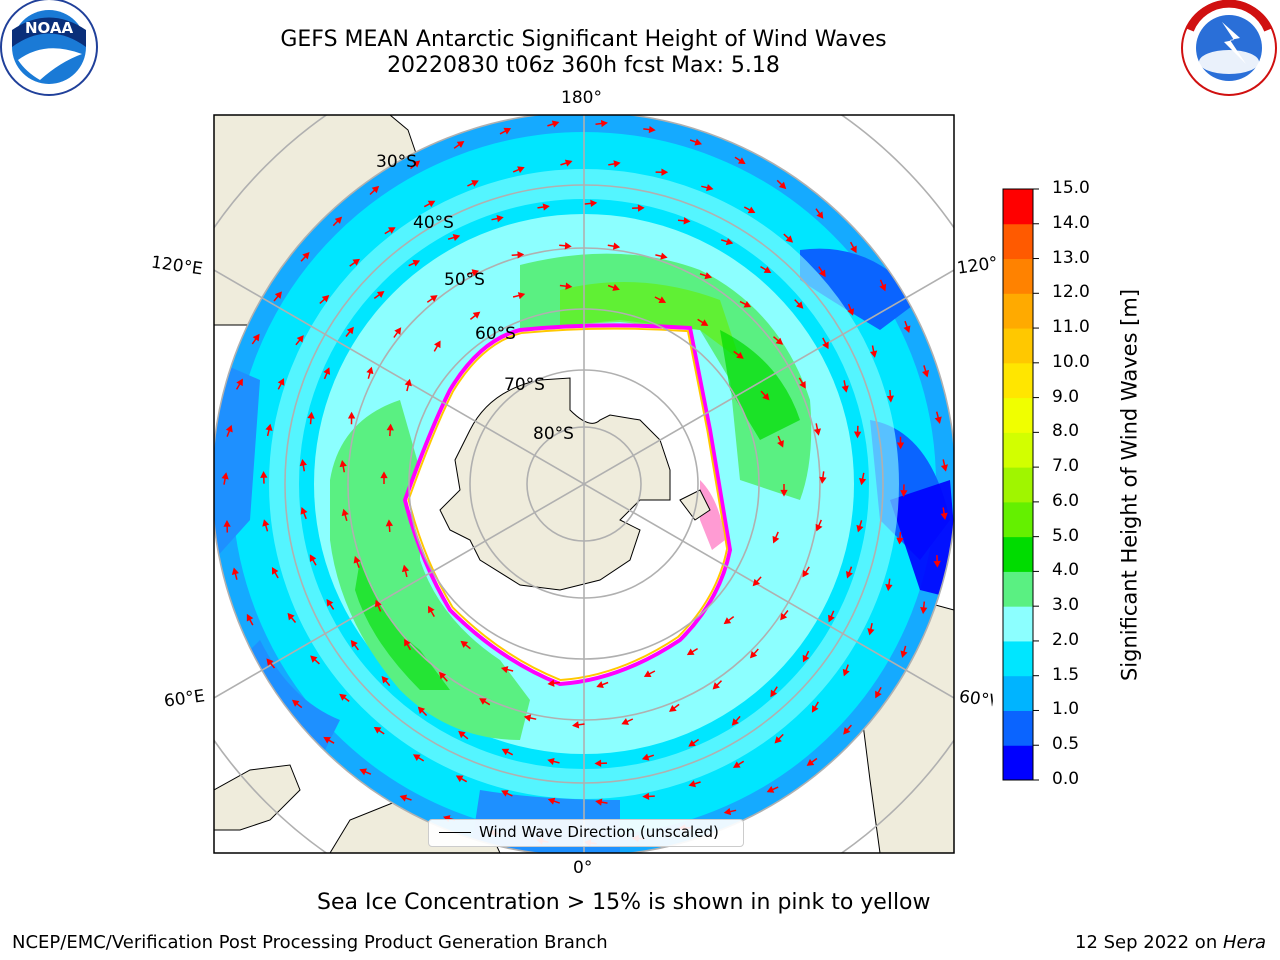  What do you see at coordinates (464, 280) in the screenshot?
I see `lat-label-50s: 50°S` at bounding box center [464, 280].